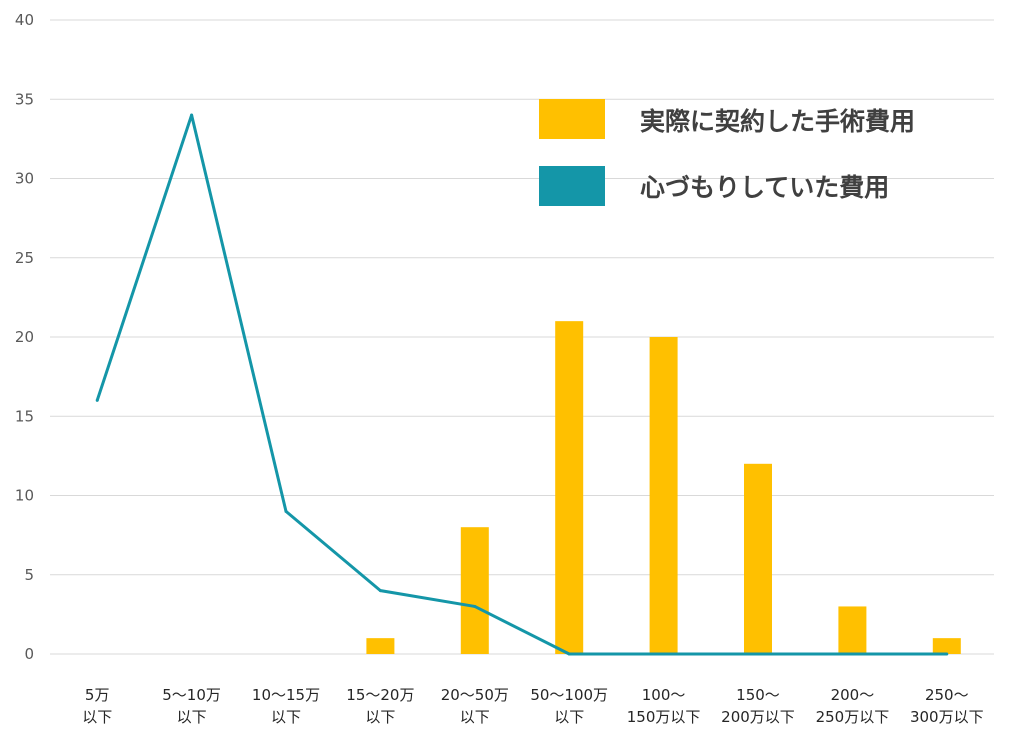 This screenshot has height=748, width=1024. I want to click on x-tick-label: 5万以下, so click(97, 706).